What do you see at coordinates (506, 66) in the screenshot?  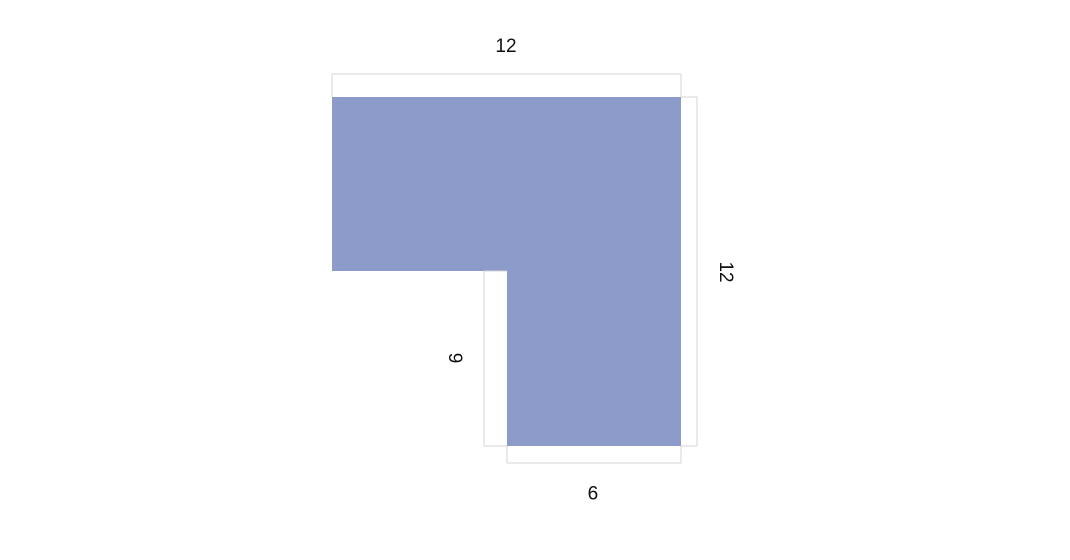 I see `top-dimension: 12` at bounding box center [506, 66].